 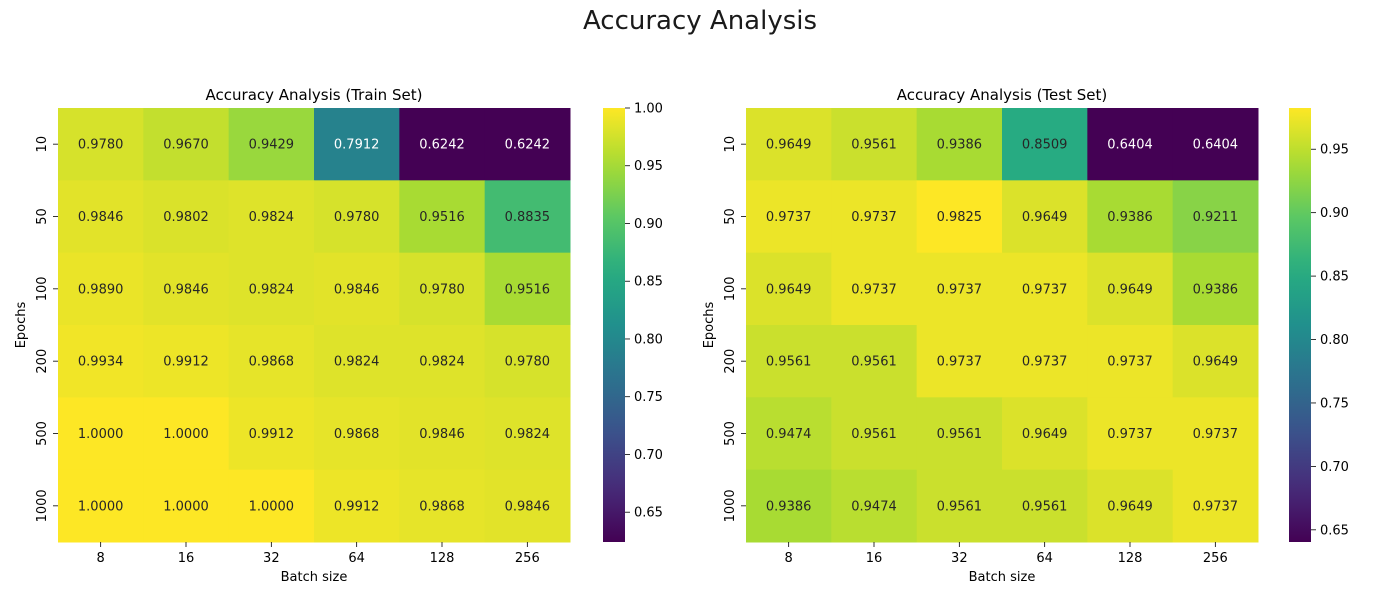 What do you see at coordinates (1044, 558) in the screenshot?
I see `x-tick-label: 64` at bounding box center [1044, 558].